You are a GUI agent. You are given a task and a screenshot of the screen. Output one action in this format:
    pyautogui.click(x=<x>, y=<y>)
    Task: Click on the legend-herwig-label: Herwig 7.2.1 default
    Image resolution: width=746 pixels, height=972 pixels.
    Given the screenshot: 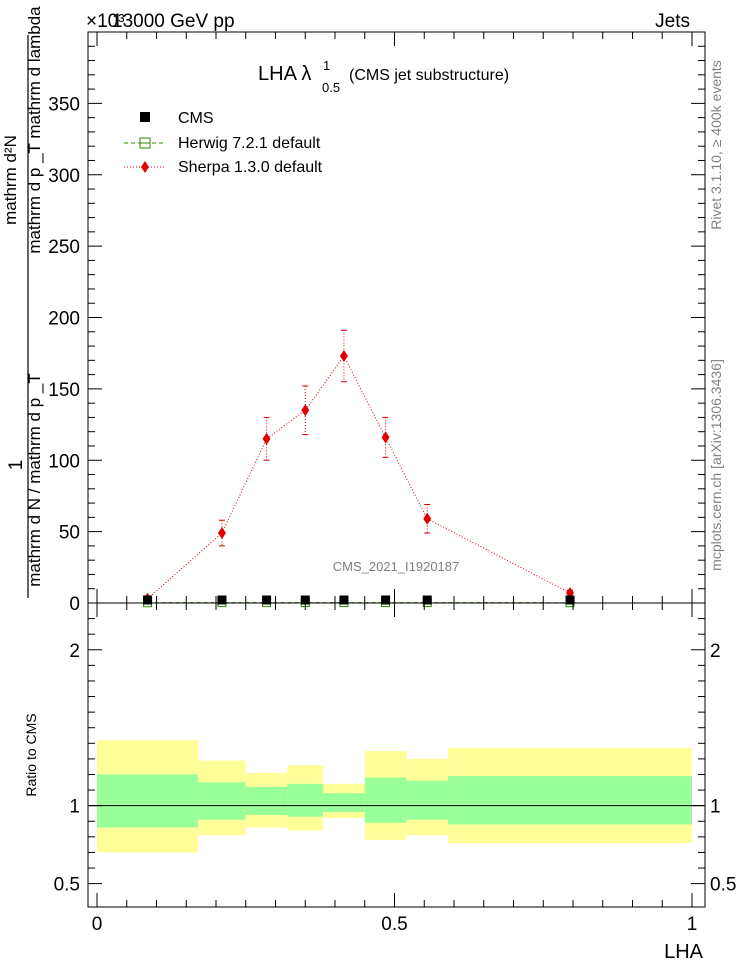 What is the action you would take?
    pyautogui.click(x=249, y=143)
    